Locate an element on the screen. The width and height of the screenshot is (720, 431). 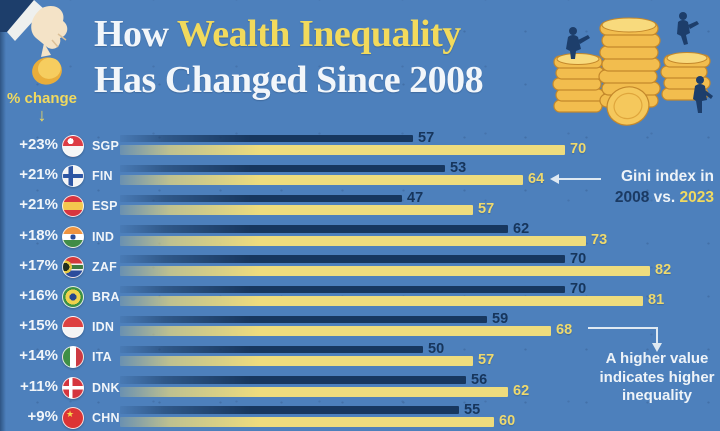
gini-index-annotation: Gini index in 2008 vs. 2023 is located at coordinates (655, 187).